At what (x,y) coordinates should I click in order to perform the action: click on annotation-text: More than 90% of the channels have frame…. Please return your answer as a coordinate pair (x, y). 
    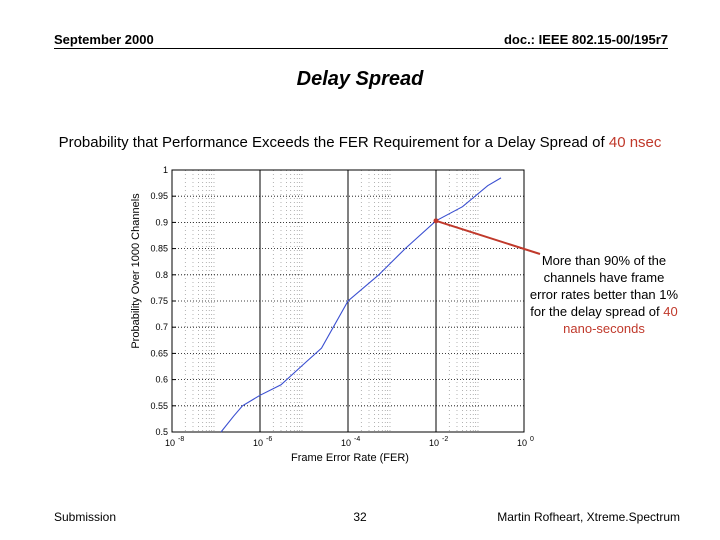
    Looking at the image, I should click on (604, 286).